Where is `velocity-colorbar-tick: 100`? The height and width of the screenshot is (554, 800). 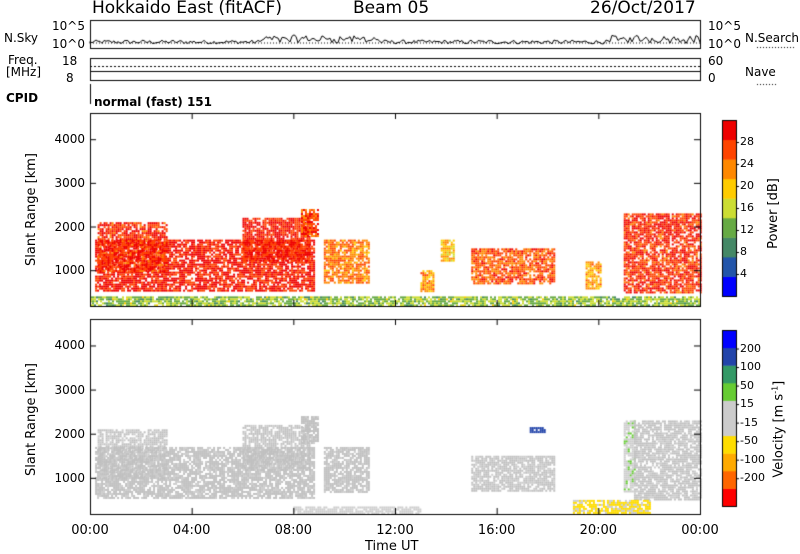 velocity-colorbar-tick: 100 is located at coordinates (750, 367).